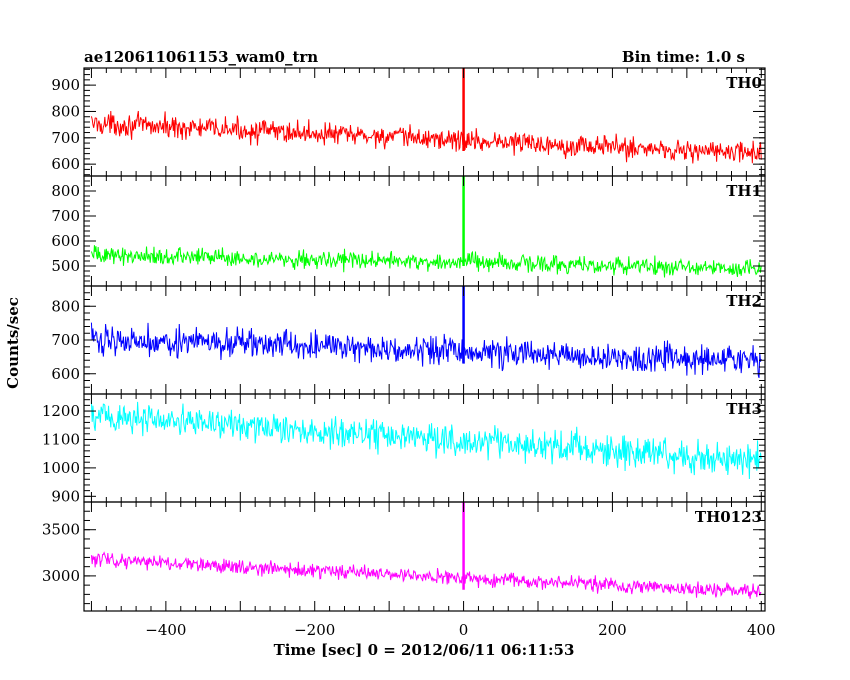 The image size is (850, 680). What do you see at coordinates (61, 576) in the screenshot?
I see `y-tick-label: 3000` at bounding box center [61, 576].